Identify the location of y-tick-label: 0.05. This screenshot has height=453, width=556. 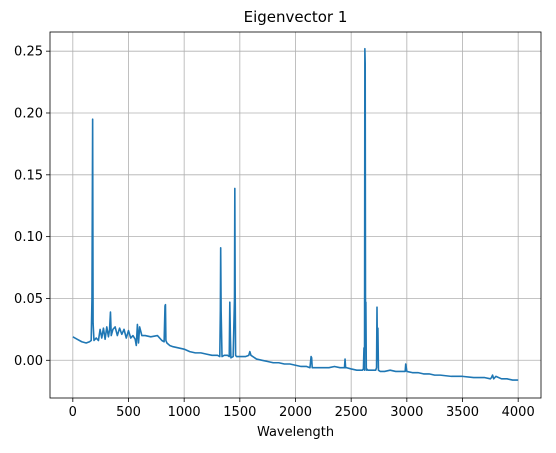
(28, 299).